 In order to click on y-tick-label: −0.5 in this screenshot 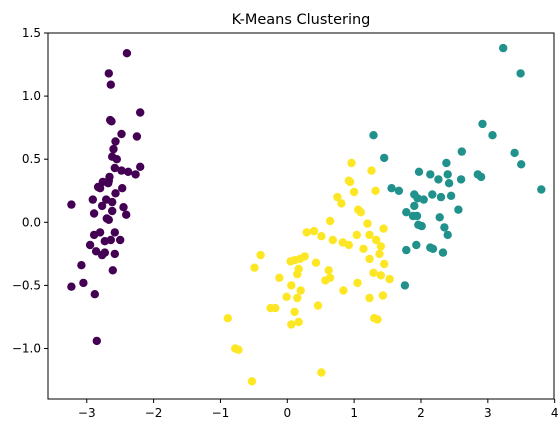, I will do `click(26, 285)`.